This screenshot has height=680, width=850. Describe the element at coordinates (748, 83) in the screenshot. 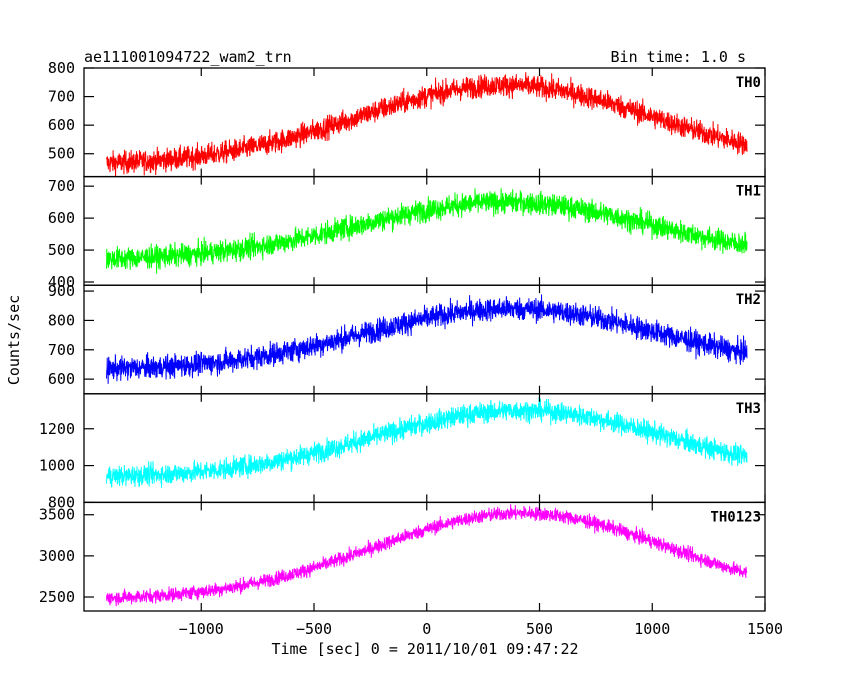

I see `panel-label-th0: TH0` at that location.